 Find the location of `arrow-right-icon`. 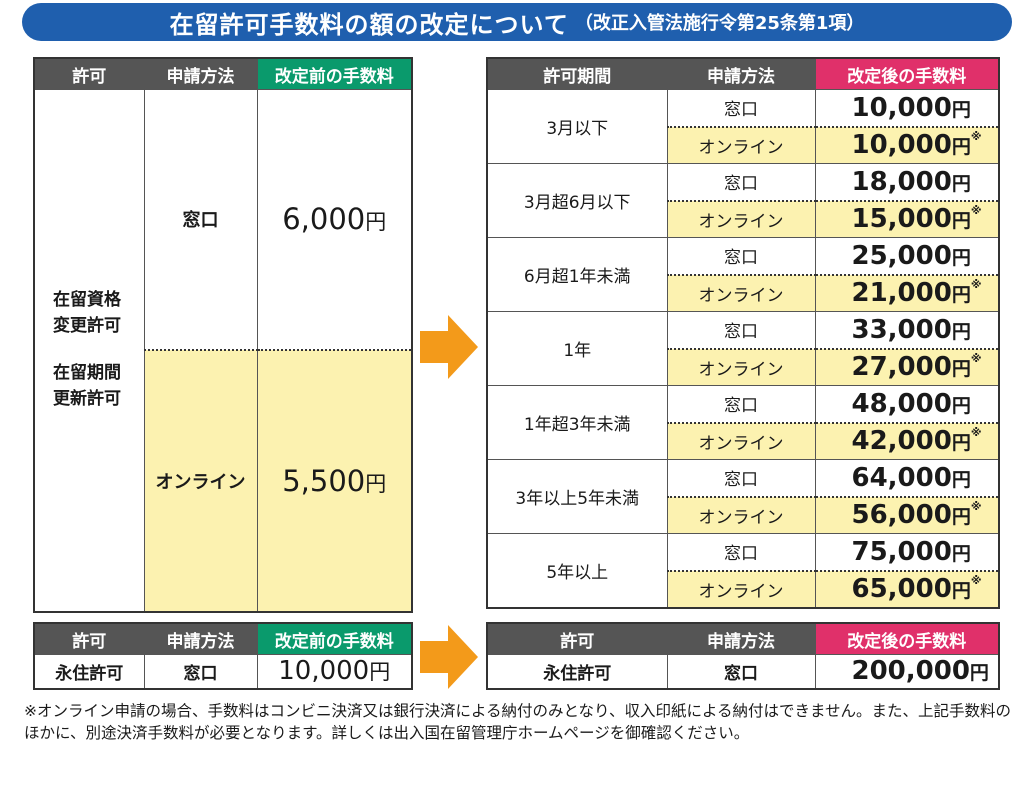

arrow-right-icon is located at coordinates (450, 347).